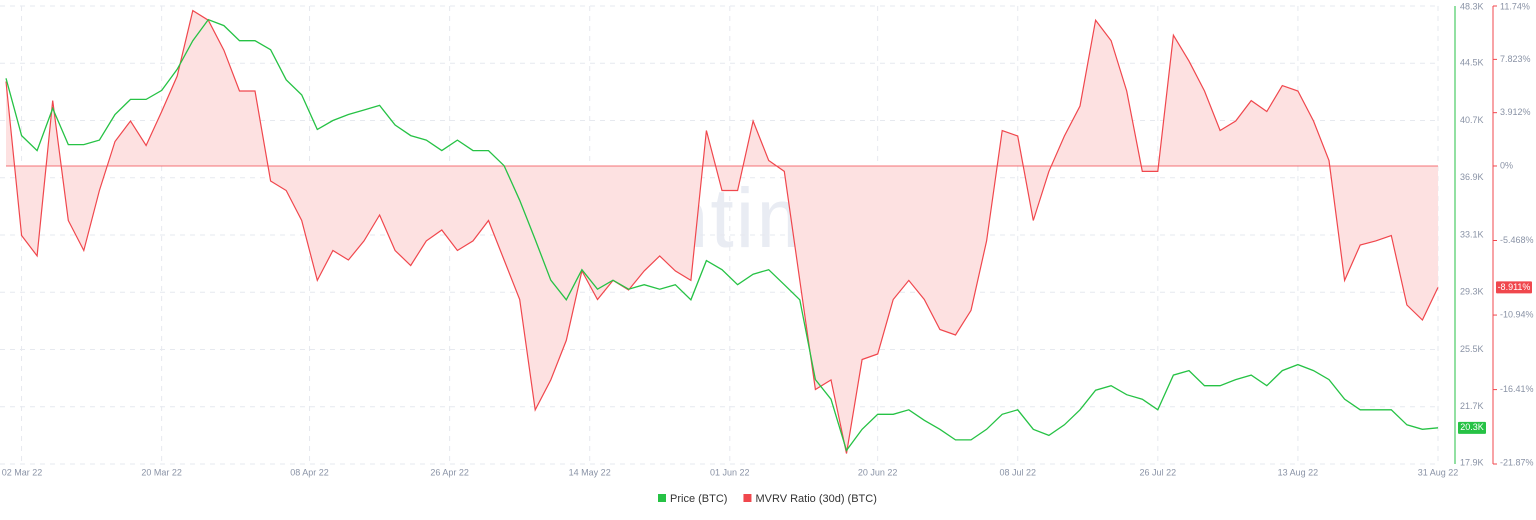 This screenshot has width=1536, height=520. What do you see at coordinates (1515, 6) in the screenshot?
I see `y2-tick-label: 11.74%` at bounding box center [1515, 6].